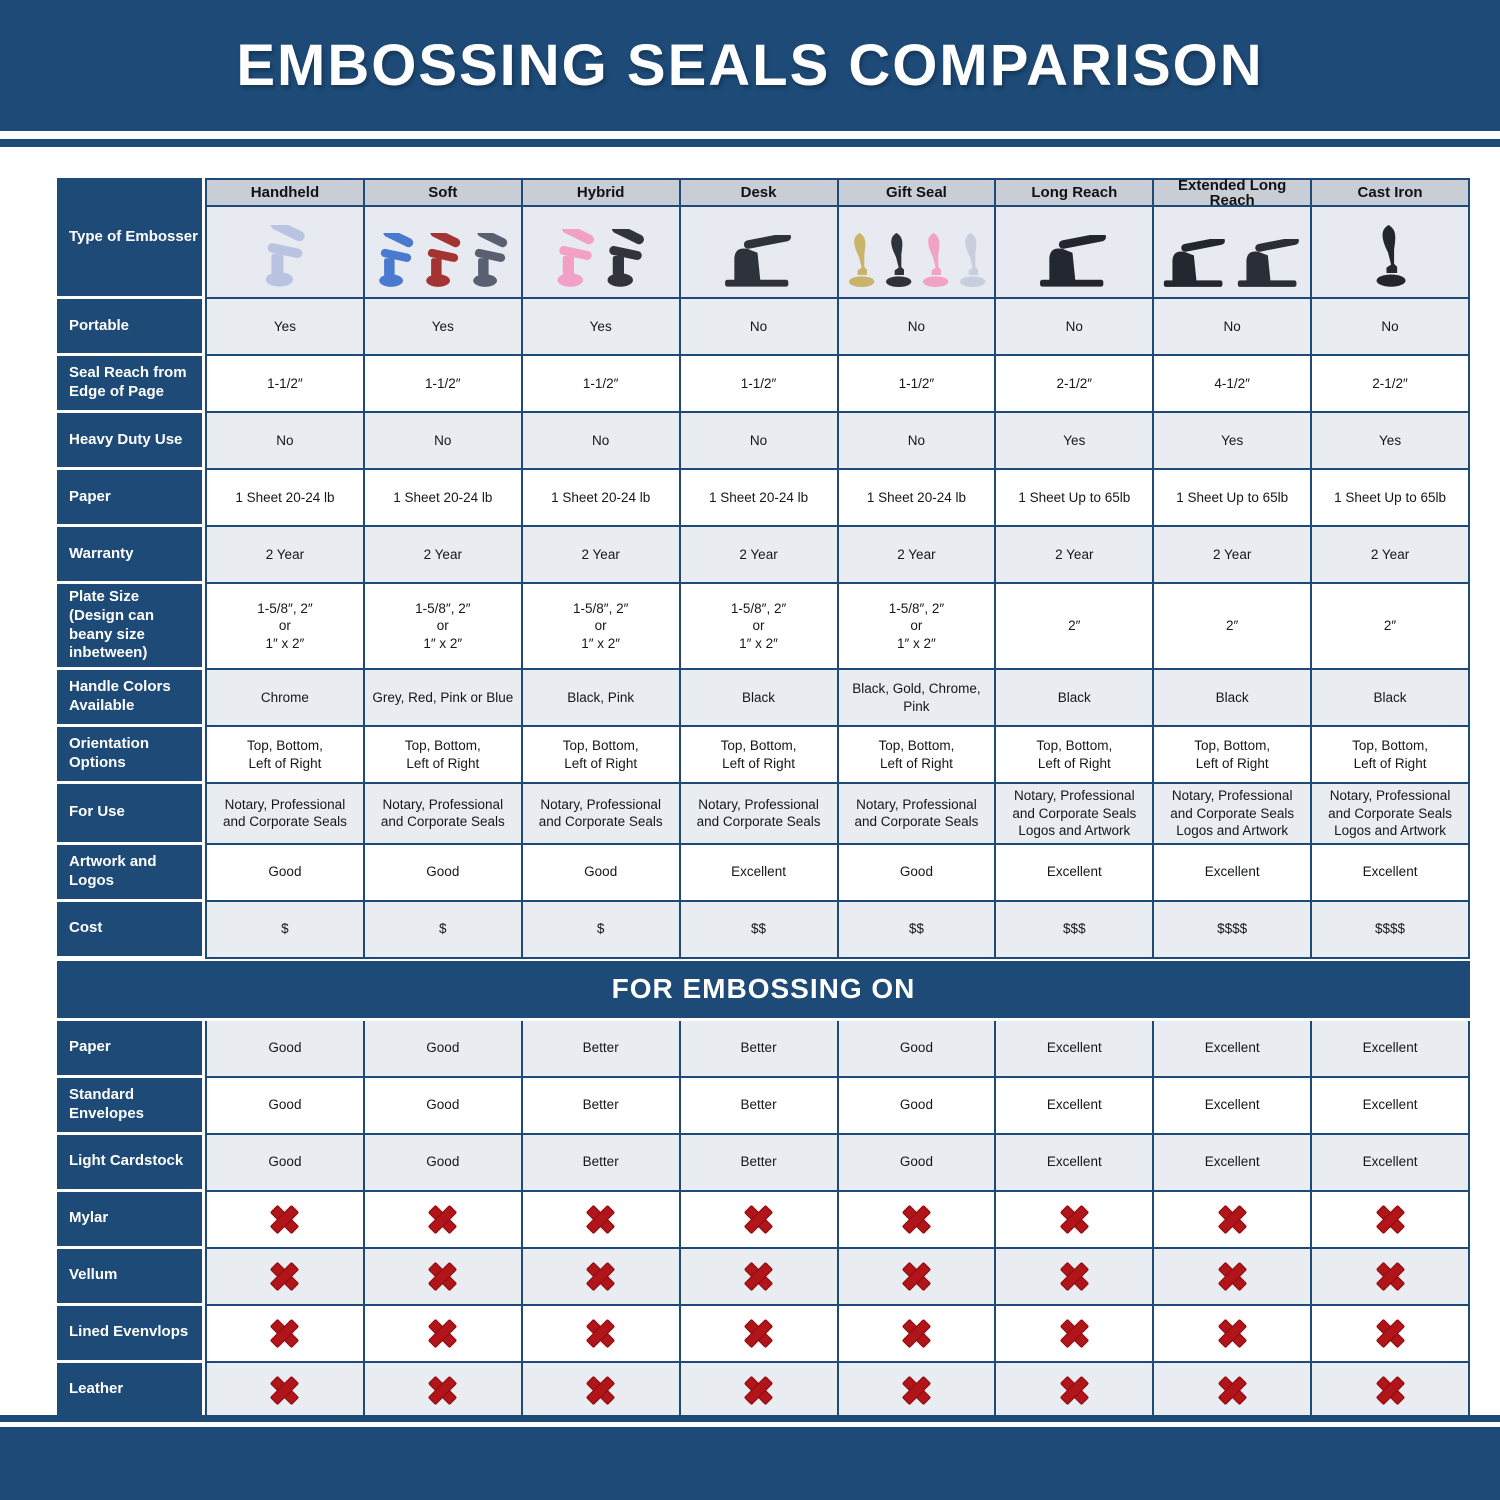 This screenshot has height=1500, width=1500. What do you see at coordinates (915, 698) in the screenshot?
I see `table-cell: Black, Gold, Chrome, Pink` at bounding box center [915, 698].